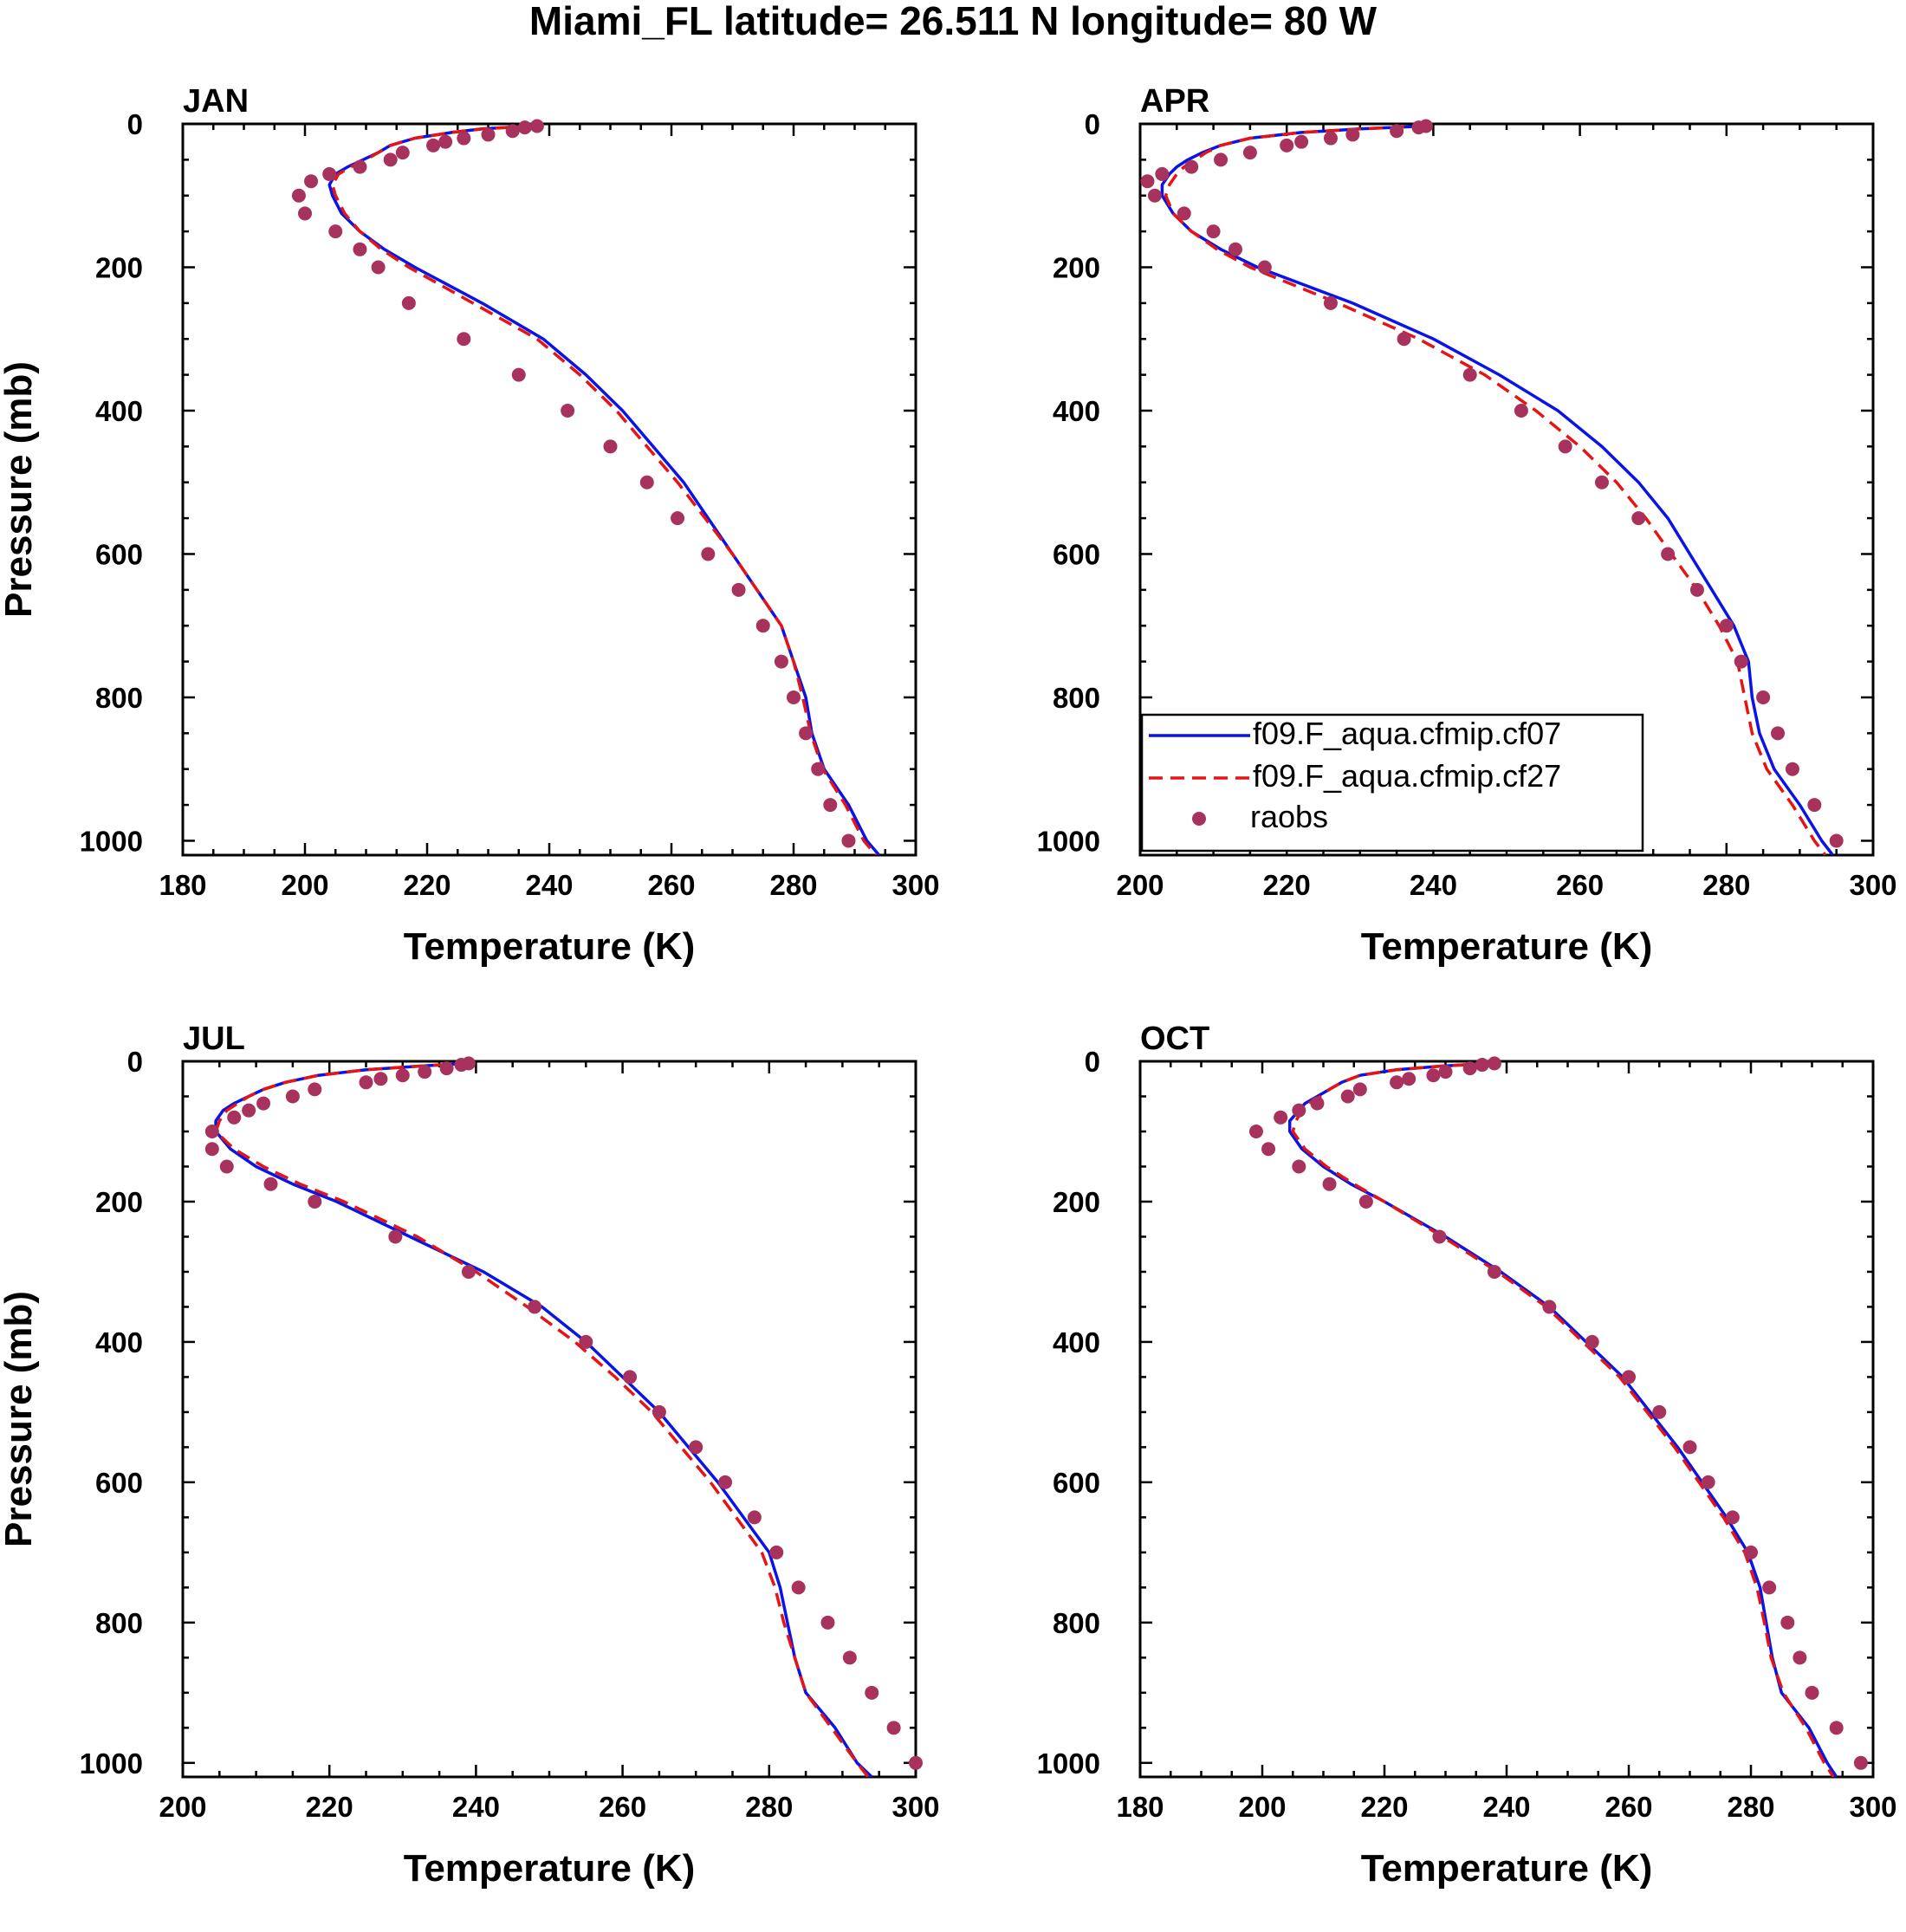 The height and width of the screenshot is (1932, 1906). Describe the element at coordinates (182, 885) in the screenshot. I see `x-tick-label-180: 180` at that location.